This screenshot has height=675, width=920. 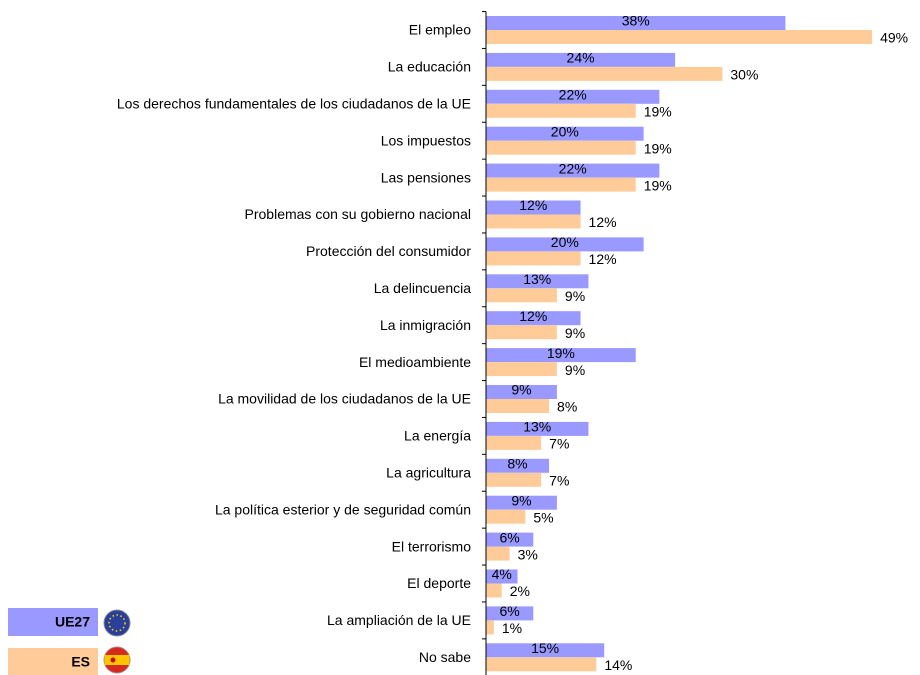 What do you see at coordinates (512, 628) in the screenshot?
I see `data-label: 1%` at bounding box center [512, 628].